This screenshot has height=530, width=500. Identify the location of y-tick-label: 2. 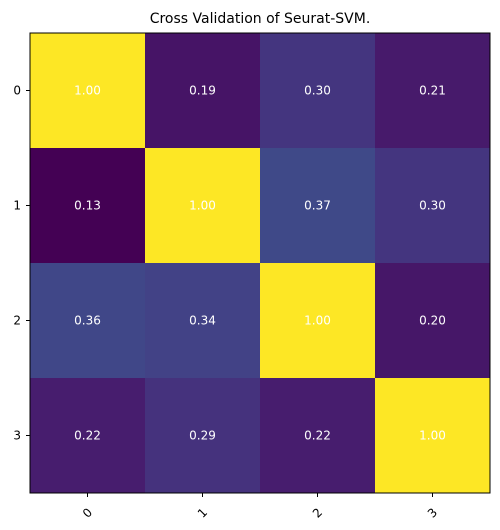
(17, 321).